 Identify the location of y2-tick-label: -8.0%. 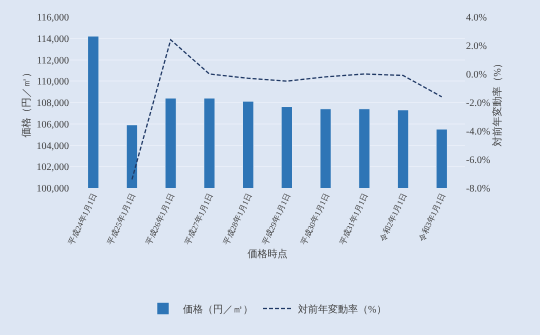
(478, 189).